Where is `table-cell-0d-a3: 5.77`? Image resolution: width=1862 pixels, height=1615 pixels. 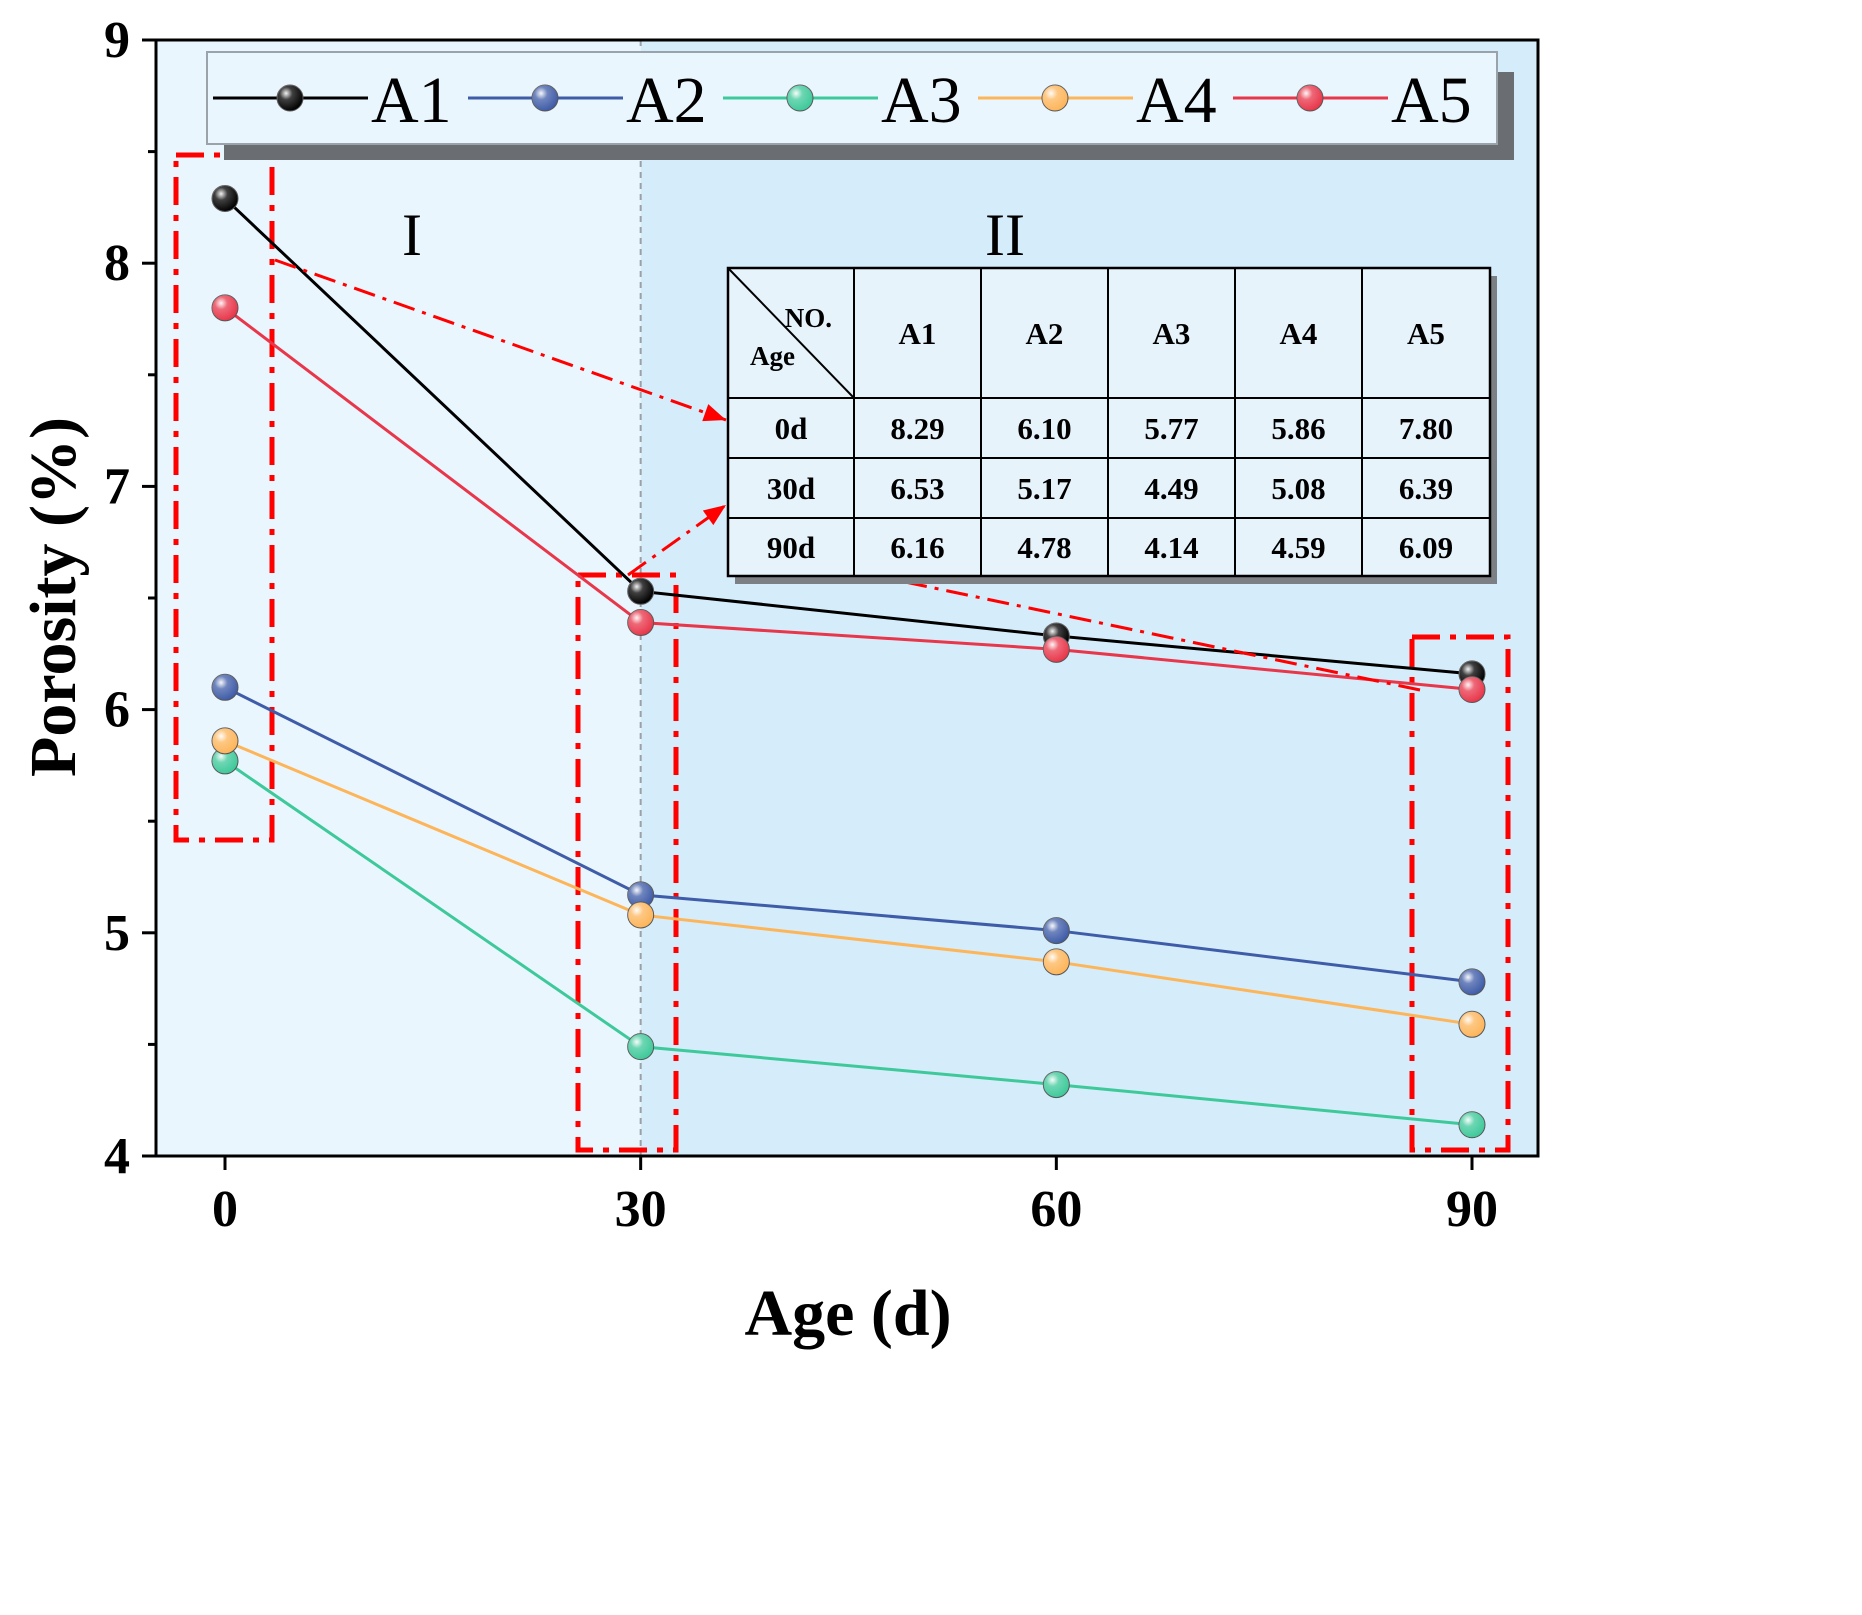
table-cell-0d-a3: 5.77 is located at coordinates (1171, 428).